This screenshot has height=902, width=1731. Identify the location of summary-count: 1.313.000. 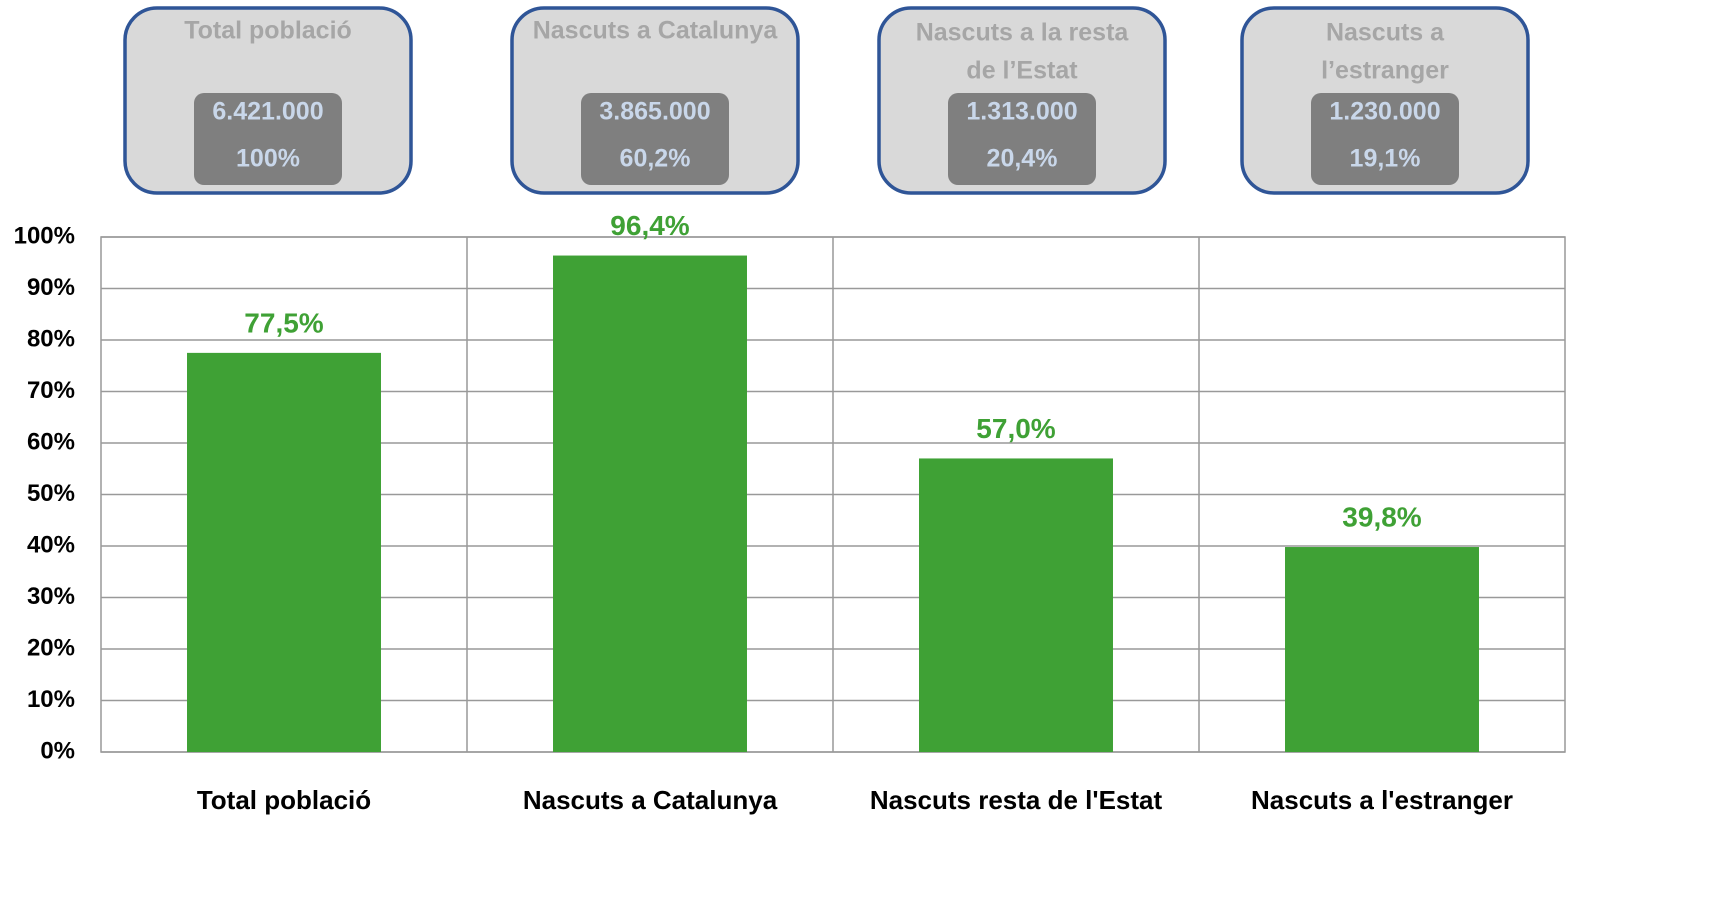
(1021, 112).